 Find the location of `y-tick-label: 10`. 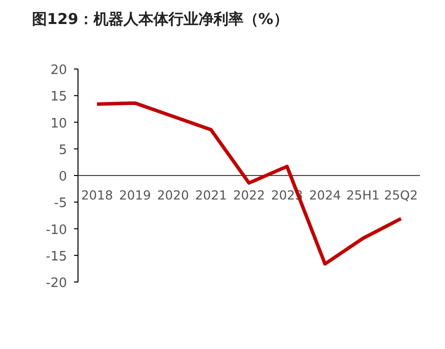

y-tick-label: 10 is located at coordinates (58, 124).